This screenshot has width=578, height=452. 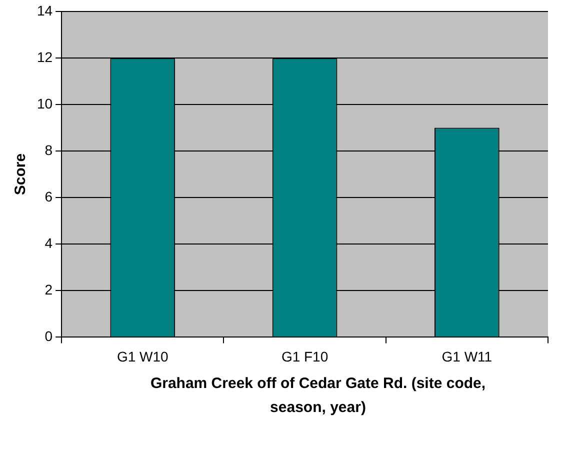 I want to click on y-tick-label: 12, so click(x=44, y=56).